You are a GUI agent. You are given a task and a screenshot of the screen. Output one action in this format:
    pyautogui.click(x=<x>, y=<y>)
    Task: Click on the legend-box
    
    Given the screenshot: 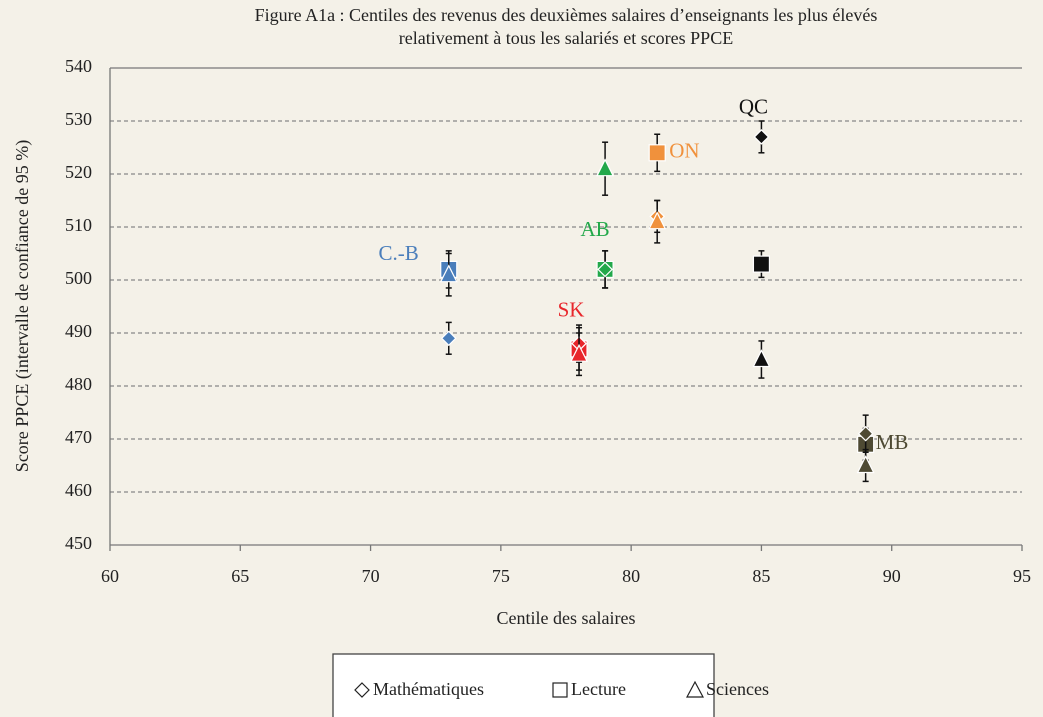 What is the action you would take?
    pyautogui.click(x=523, y=685)
    